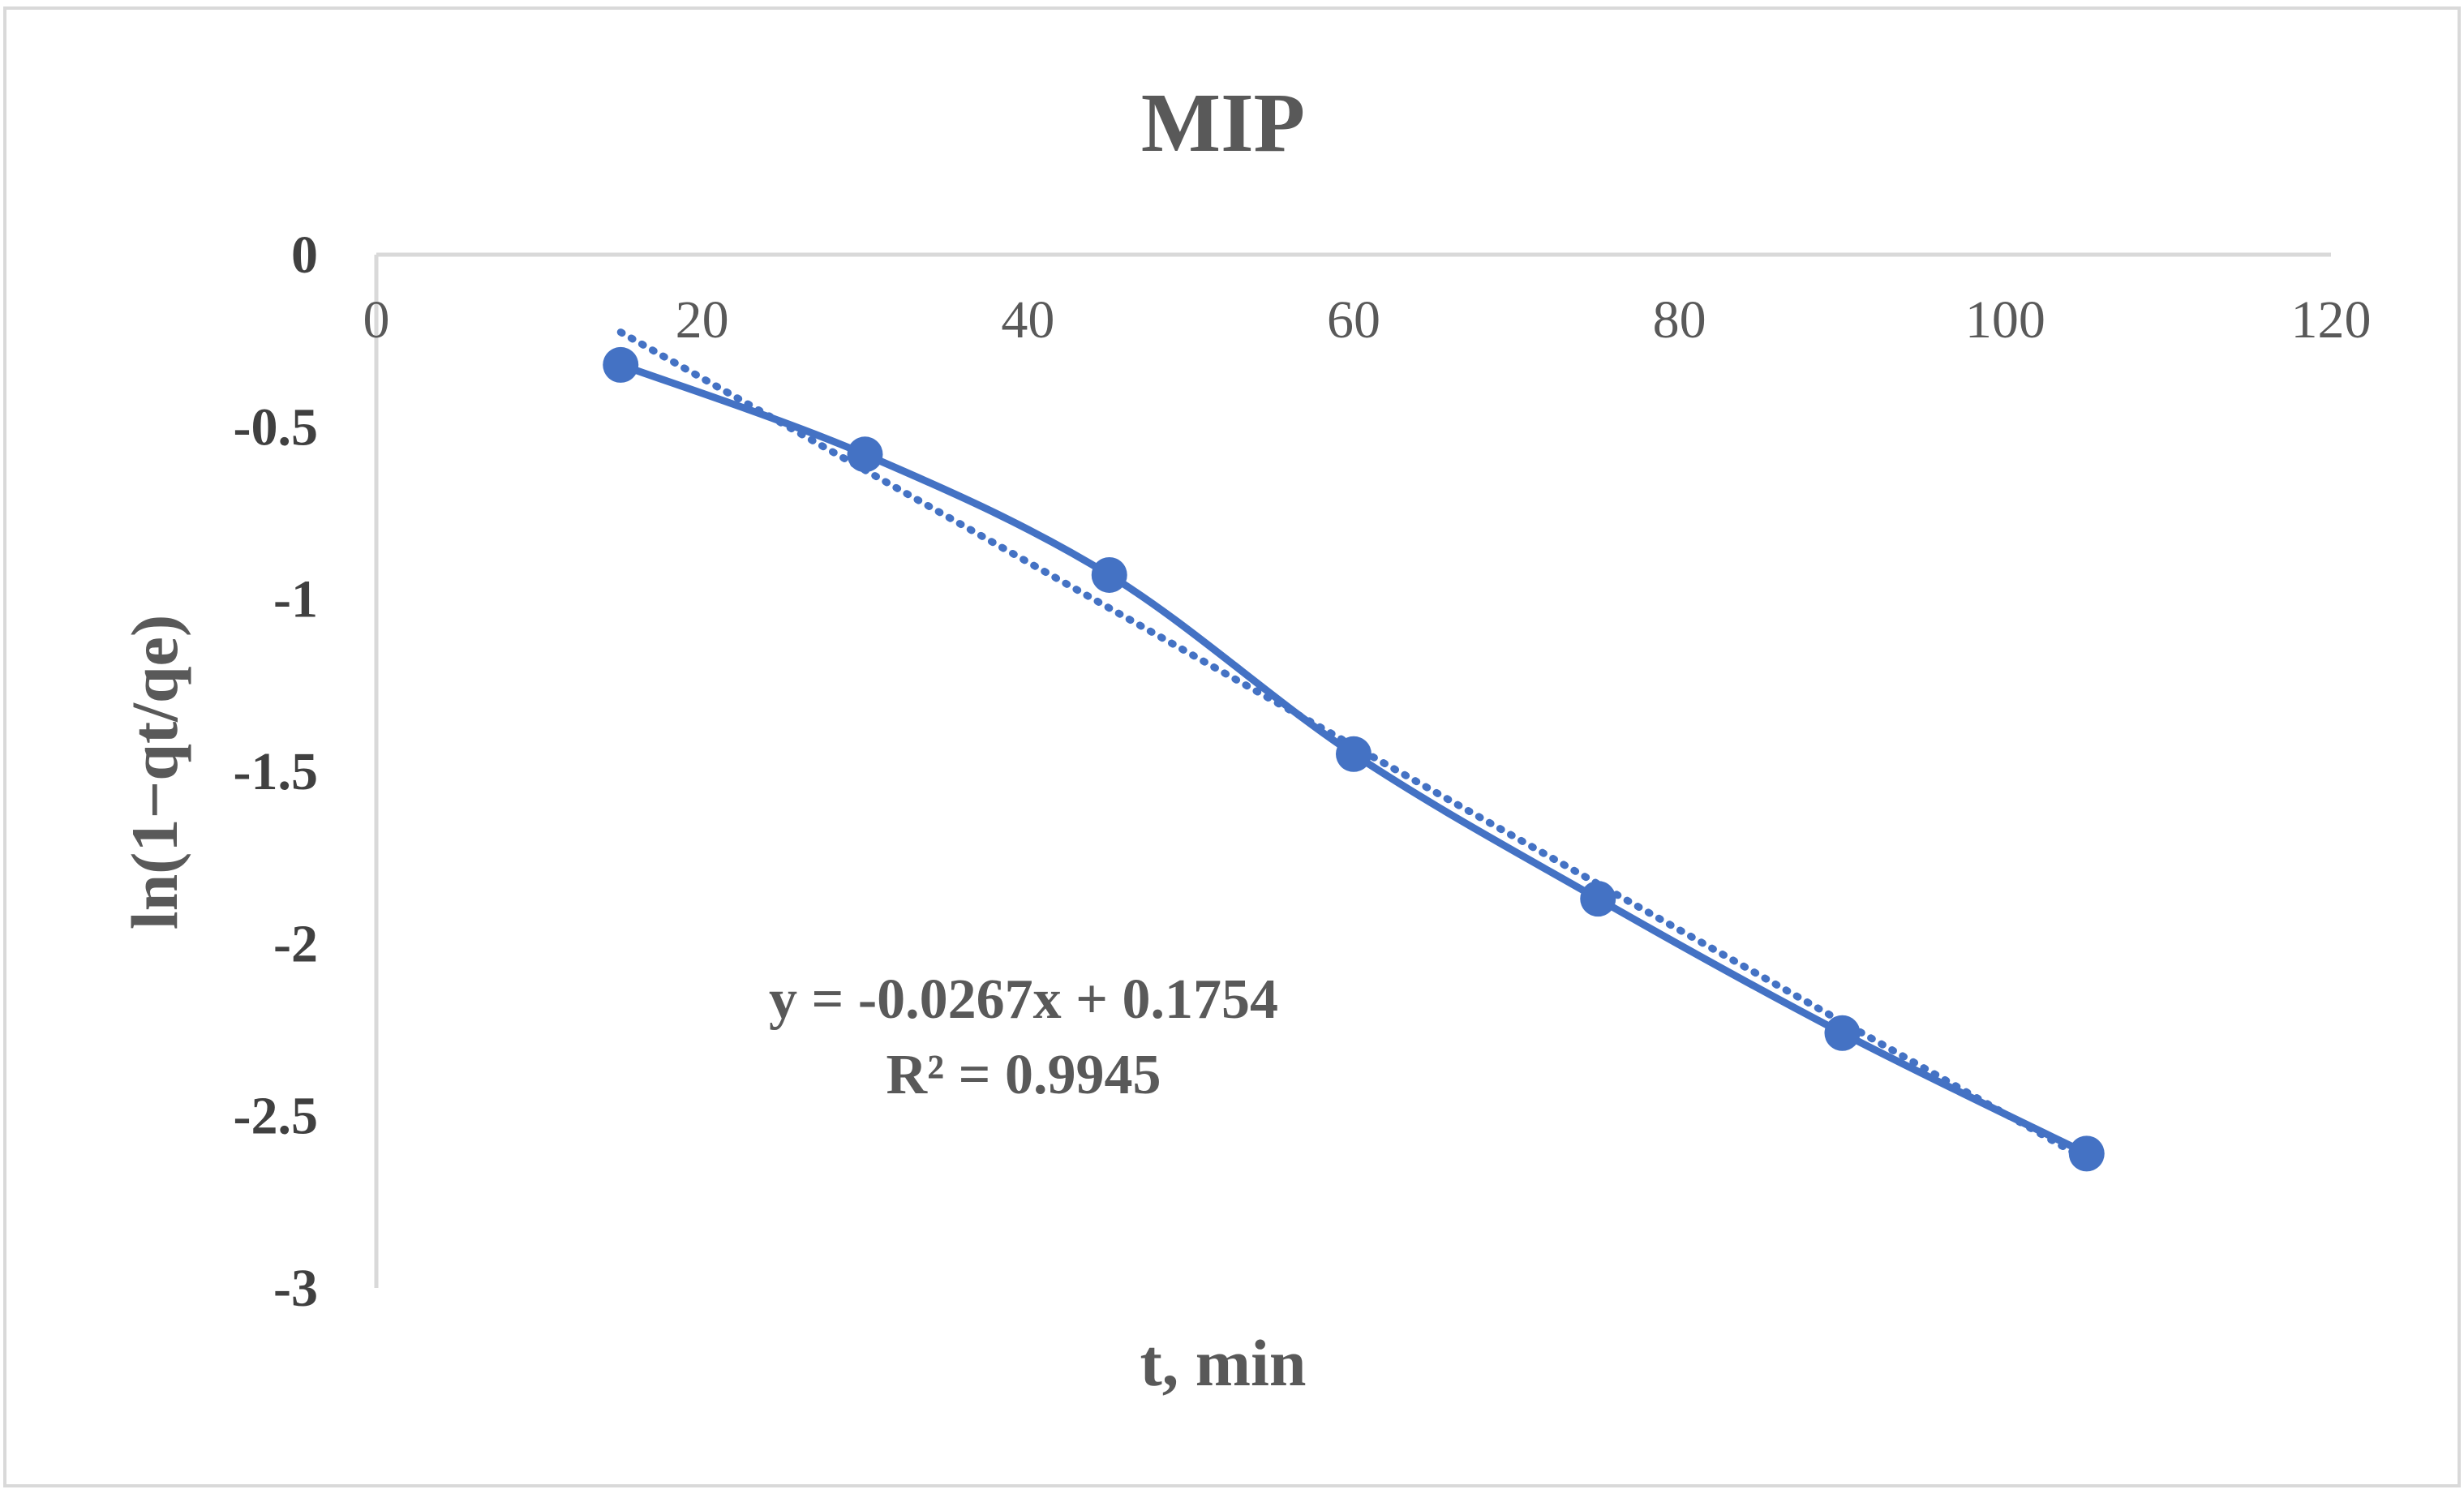 This screenshot has height=1498, width=2464. I want to click on x-axis-title: t, min, so click(1223, 1363).